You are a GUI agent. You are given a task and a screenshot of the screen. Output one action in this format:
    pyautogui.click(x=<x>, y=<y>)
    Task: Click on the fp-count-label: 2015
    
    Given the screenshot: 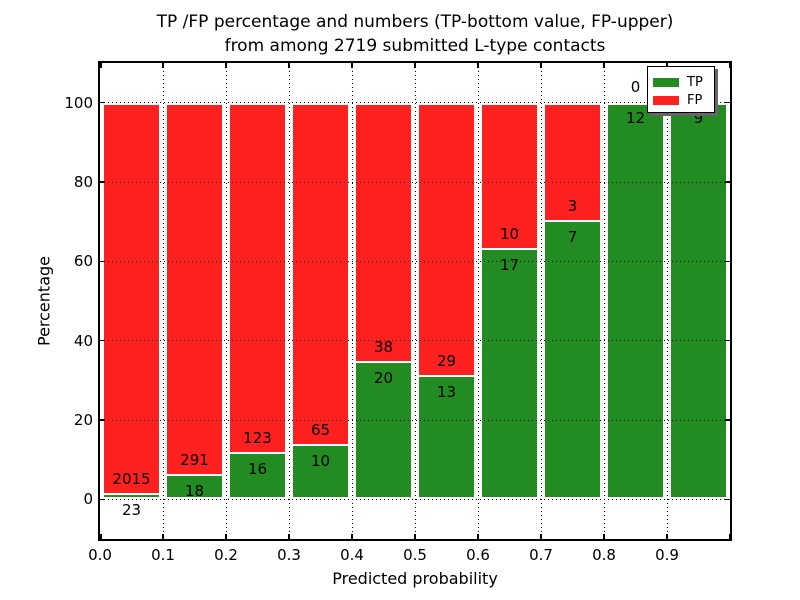 What is the action you would take?
    pyautogui.click(x=131, y=478)
    